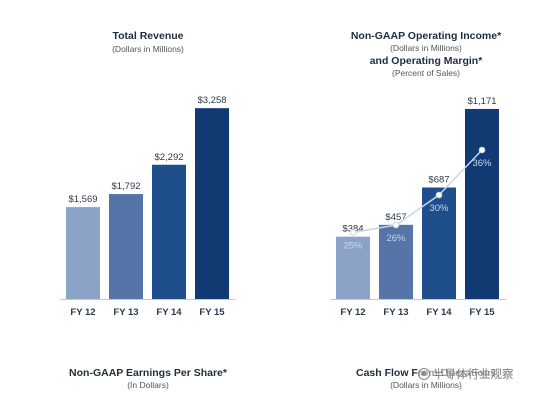 The image size is (554, 401). I want to click on bar-value-label: $1,569, so click(82, 199).